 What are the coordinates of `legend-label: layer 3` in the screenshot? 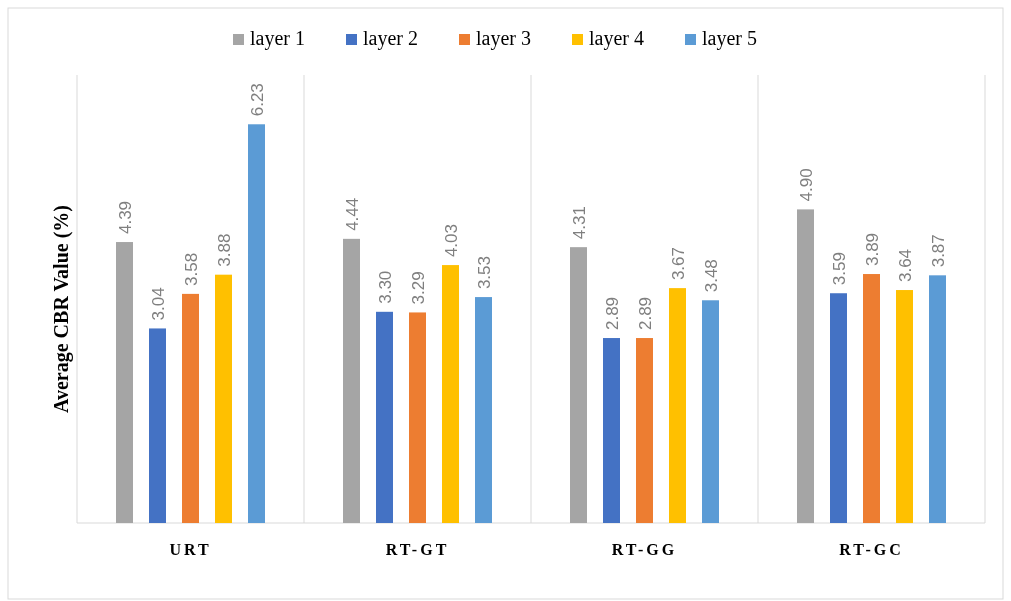 It's located at (503, 38).